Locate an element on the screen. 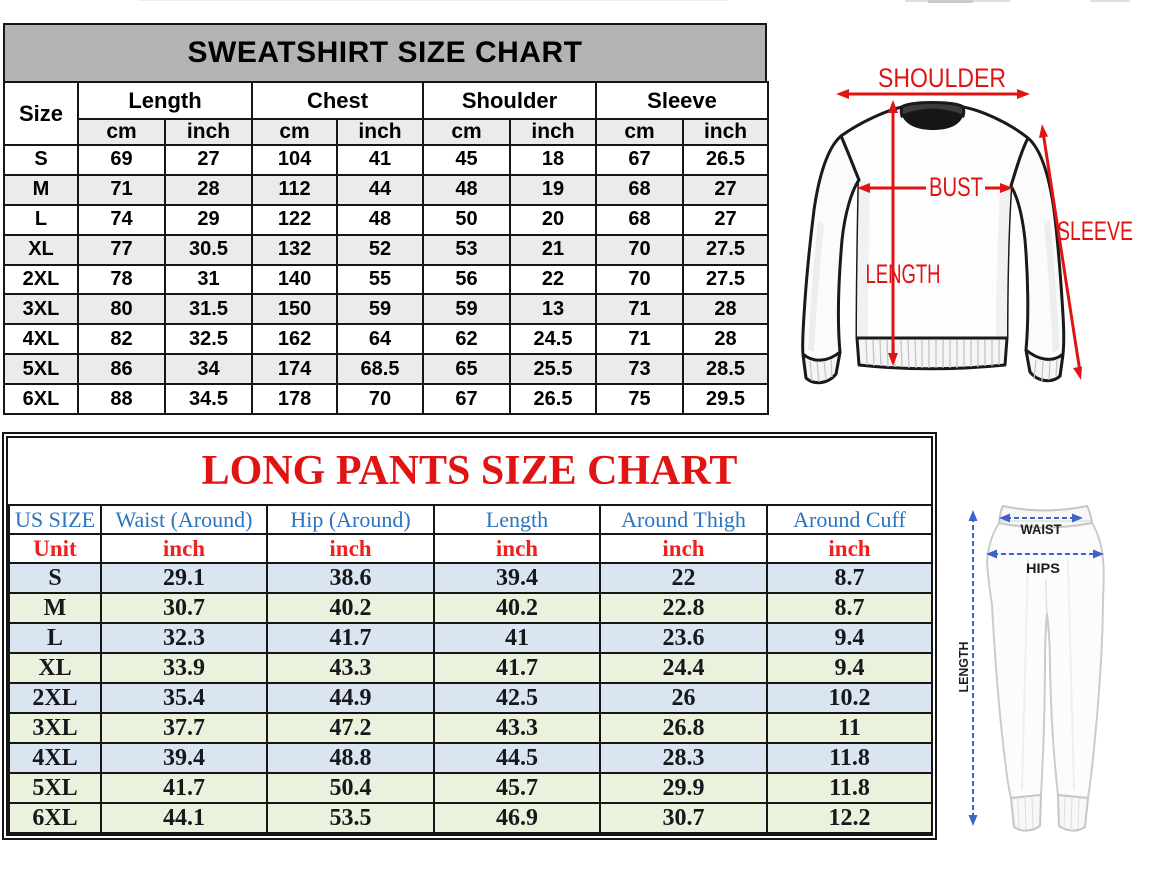  value-cell: 77 is located at coordinates (121, 249).